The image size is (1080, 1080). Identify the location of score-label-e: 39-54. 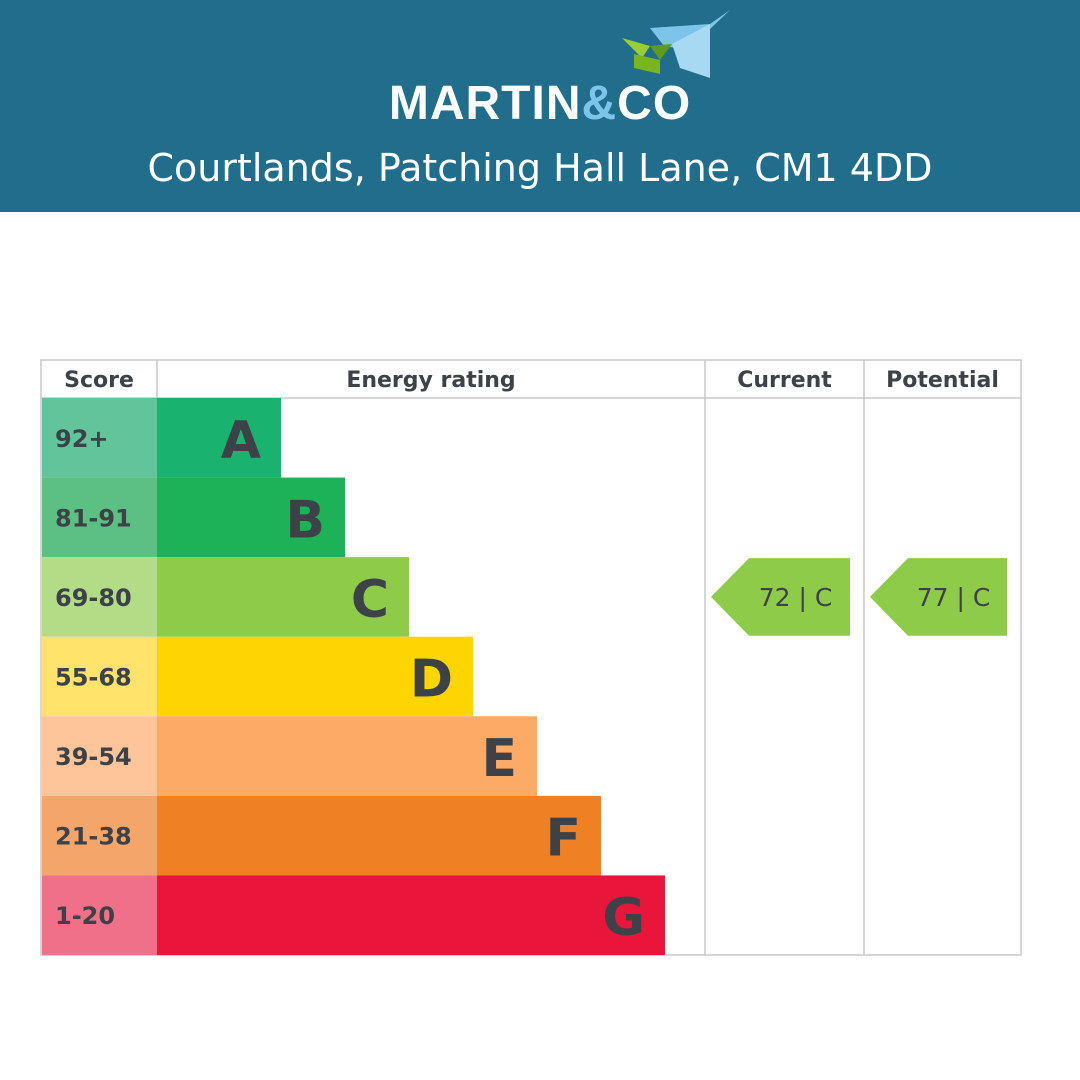
(93, 757).